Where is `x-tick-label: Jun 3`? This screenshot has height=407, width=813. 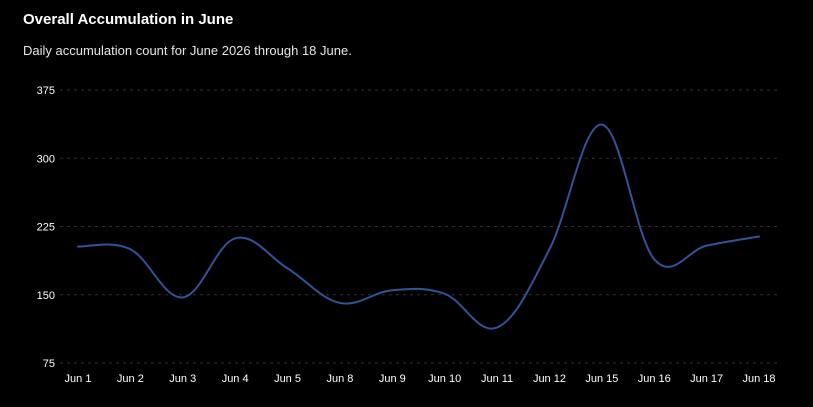
x-tick-label: Jun 3 is located at coordinates (182, 379).